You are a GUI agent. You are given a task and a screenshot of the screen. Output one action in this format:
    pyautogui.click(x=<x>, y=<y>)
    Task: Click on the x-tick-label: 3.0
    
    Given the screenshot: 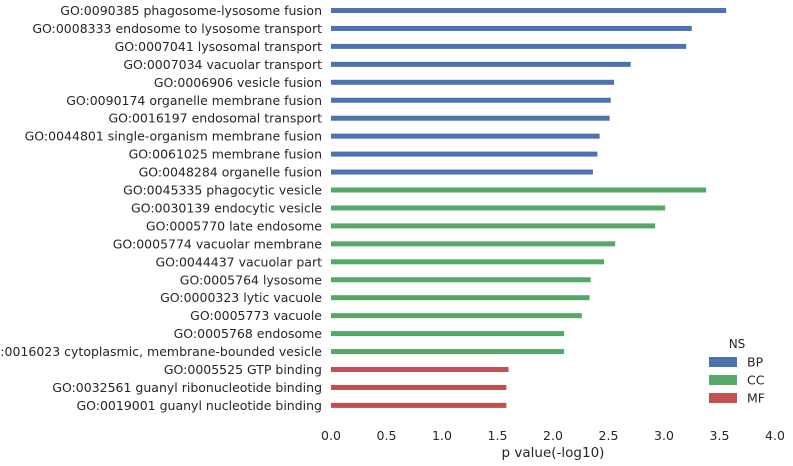 What is the action you would take?
    pyautogui.click(x=664, y=435)
    